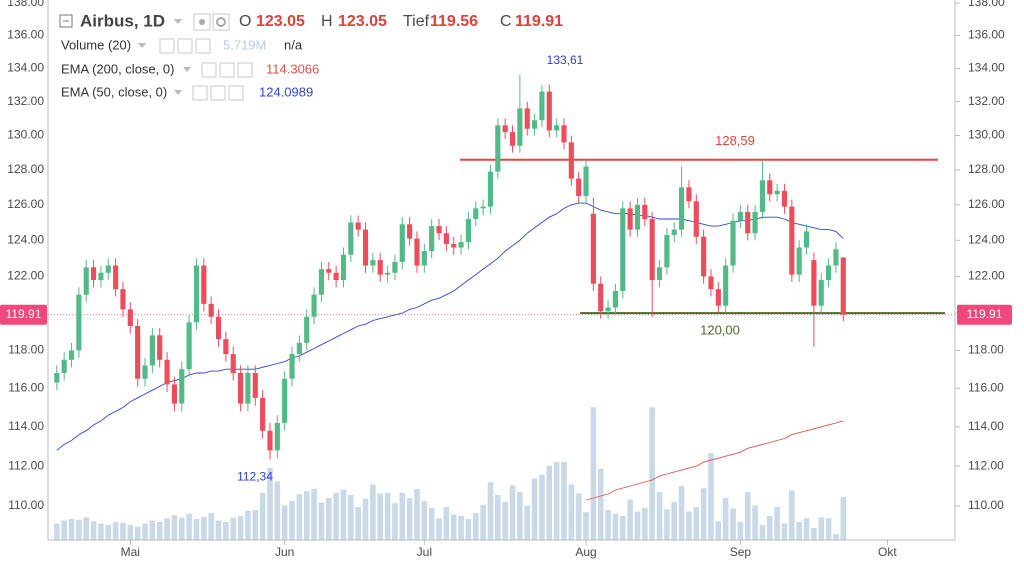  Describe the element at coordinates (454, 21) in the screenshot. I see `ohlc-value: 119.56` at that location.